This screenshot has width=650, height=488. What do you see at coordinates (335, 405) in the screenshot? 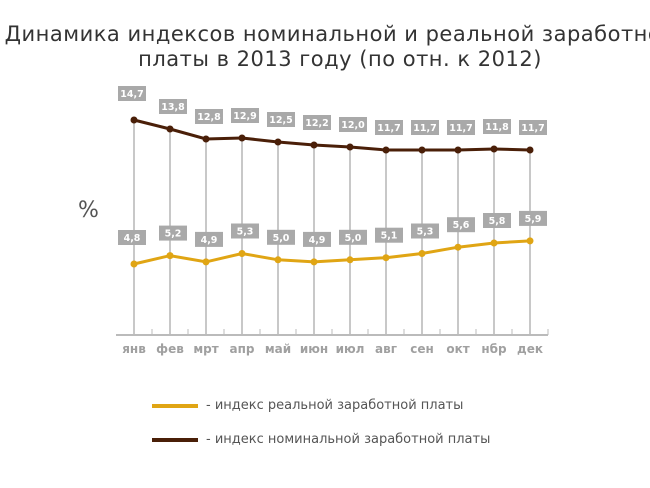
I see `legend-label-real: - индекс реальной заработной платы` at bounding box center [335, 405].